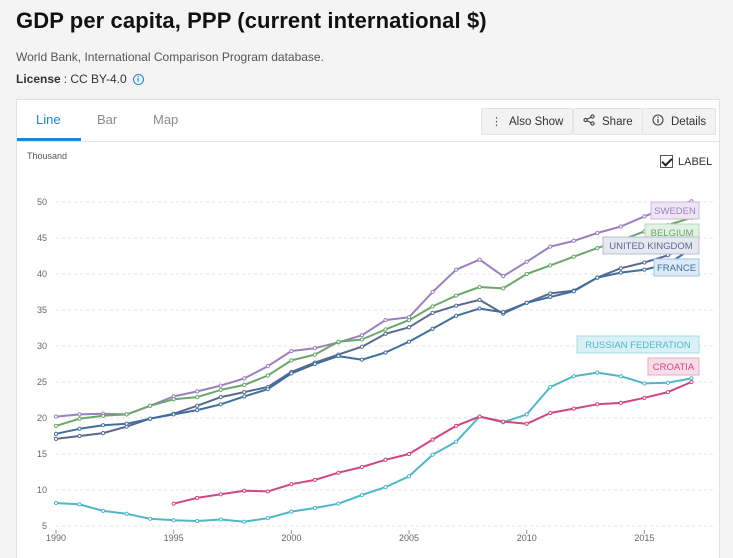 This screenshot has height=558, width=733. Describe the element at coordinates (650, 246) in the screenshot. I see `series-label: UNITED KINGDOM` at that location.